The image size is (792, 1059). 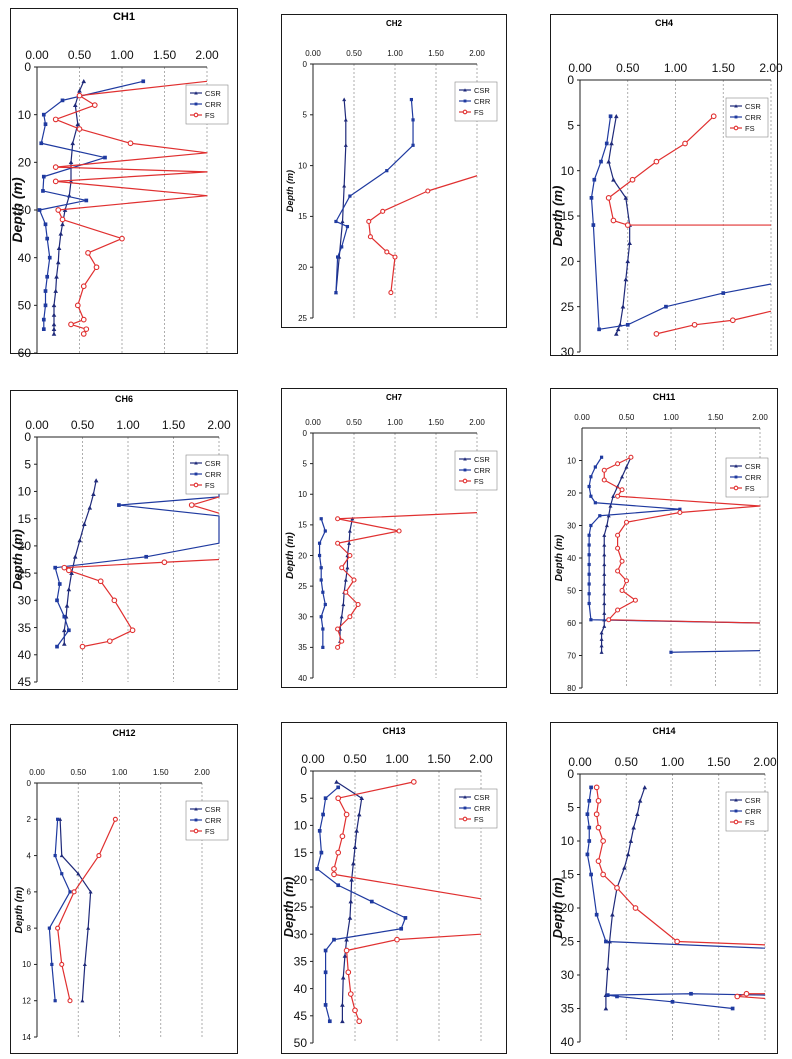 What do you see at coordinates (124, 181) in the screenshot?
I see `chart-panel-ch1` at bounding box center [124, 181].